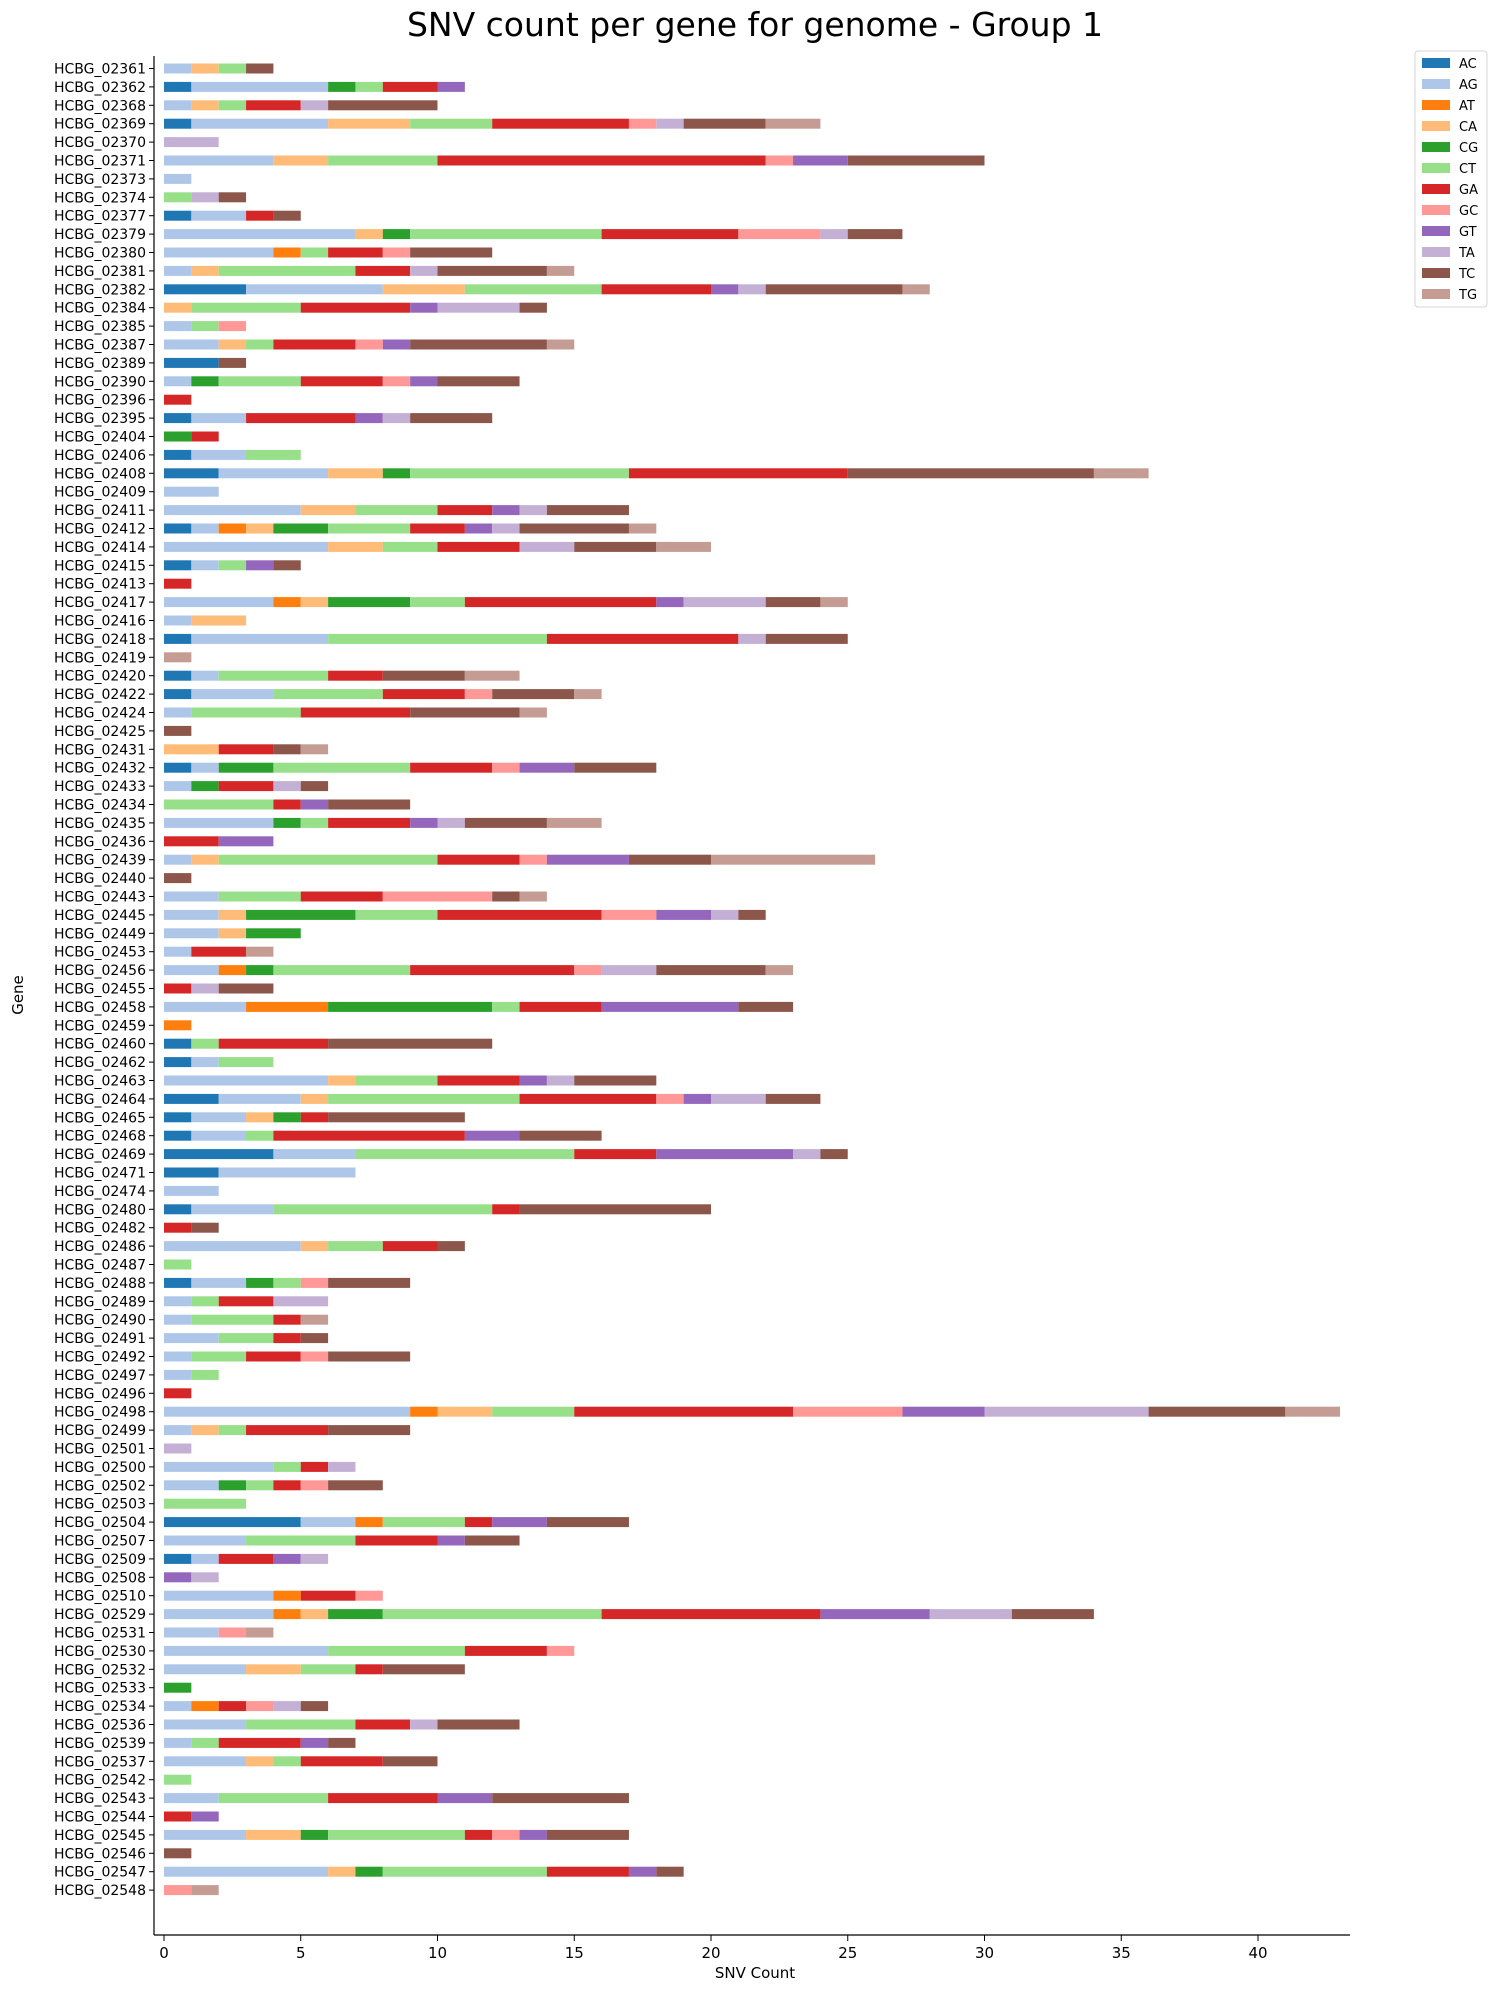  I want to click on y-tick-label: HCBG_02499, so click(100, 1431).